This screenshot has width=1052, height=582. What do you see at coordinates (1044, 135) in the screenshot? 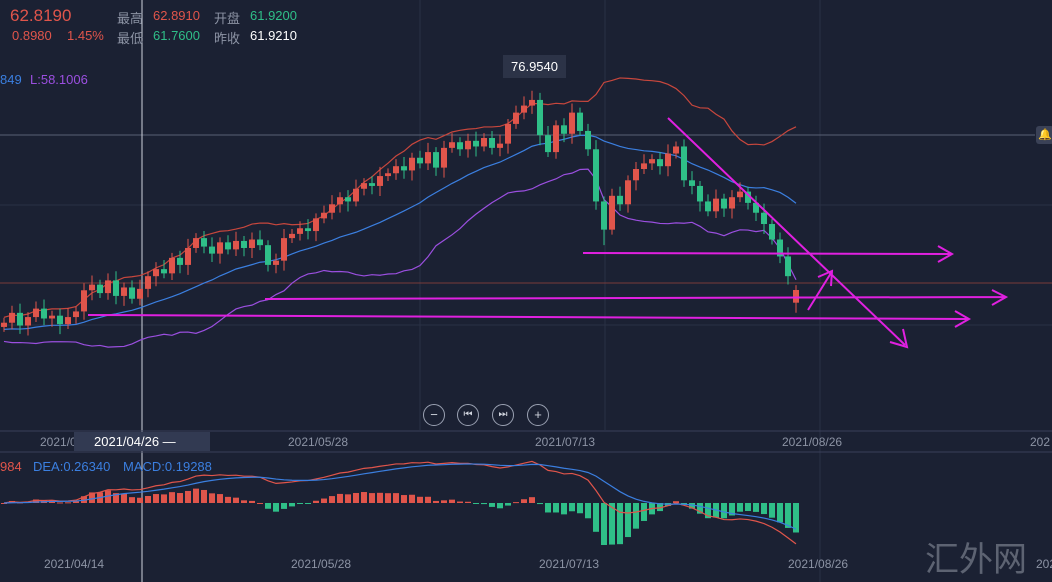
I see `bell-icon: 🔔` at bounding box center [1044, 135].